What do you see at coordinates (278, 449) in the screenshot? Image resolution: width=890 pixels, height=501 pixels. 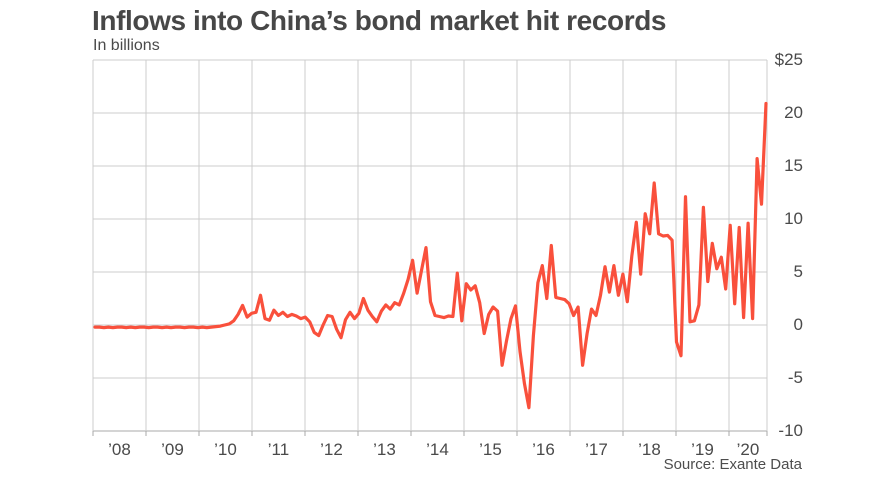 I see `x-tick-label: ’11` at bounding box center [278, 449].